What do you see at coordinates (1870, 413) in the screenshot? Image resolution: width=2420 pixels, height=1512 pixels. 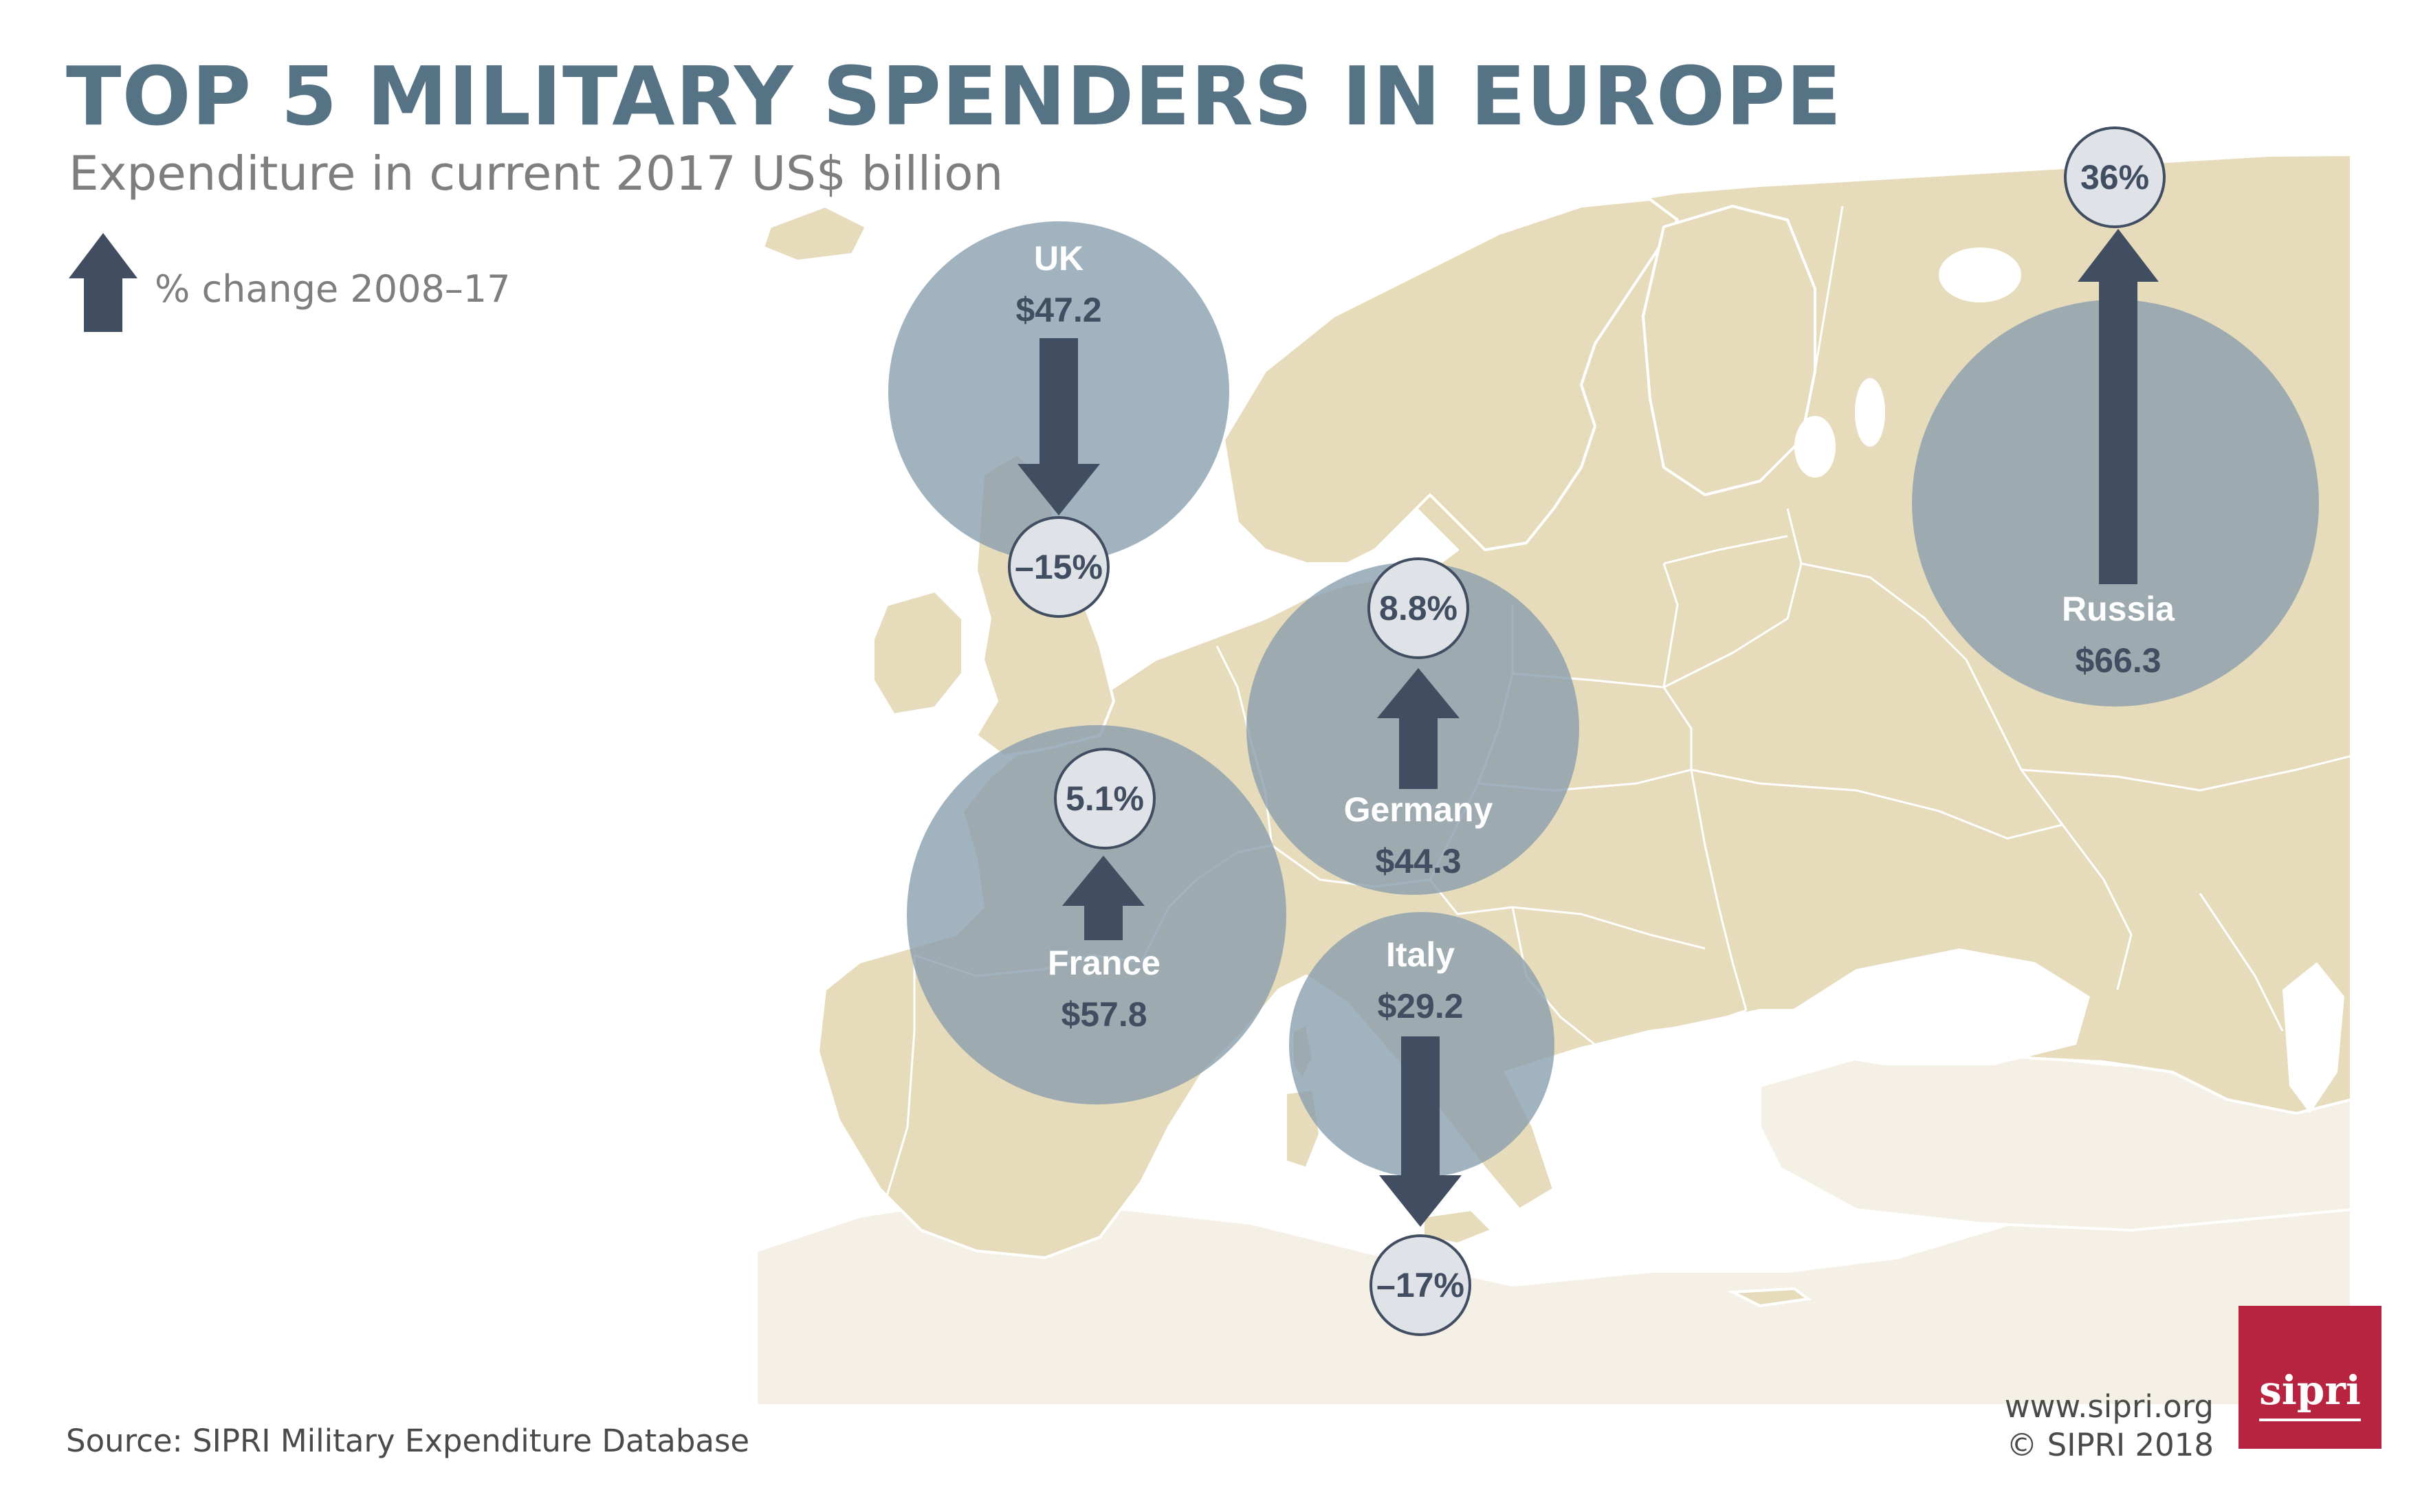 I see `lake-onega` at bounding box center [1870, 413].